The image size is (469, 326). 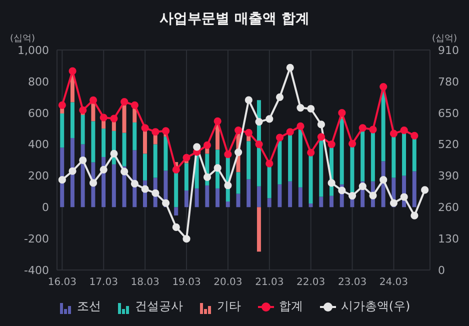 What do you see at coordinates (228, 282) in the screenshot?
I see `x-tick-label: 20.03` at bounding box center [228, 282].